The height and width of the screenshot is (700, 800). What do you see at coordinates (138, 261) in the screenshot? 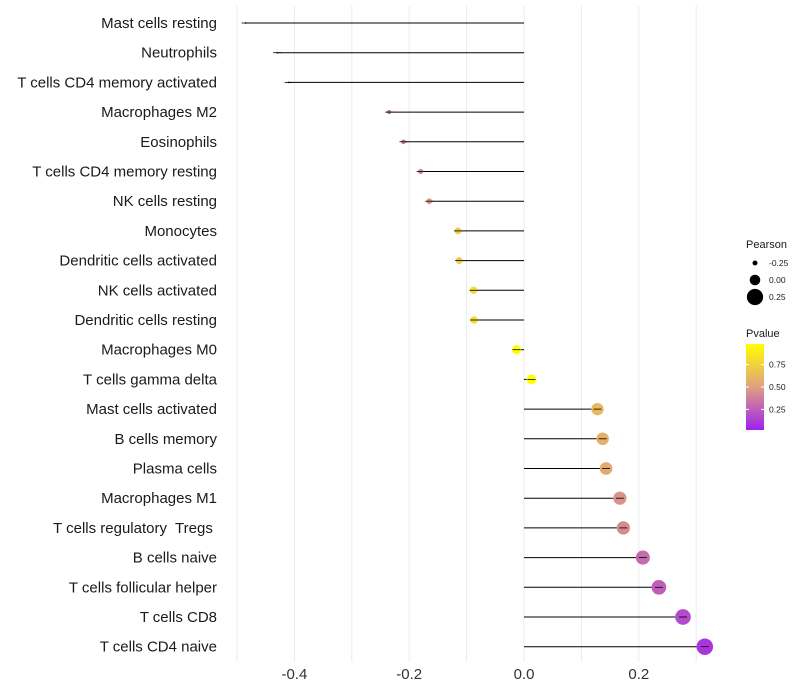
I see `y-axis-label: Dendritic cells activated` at bounding box center [138, 261].